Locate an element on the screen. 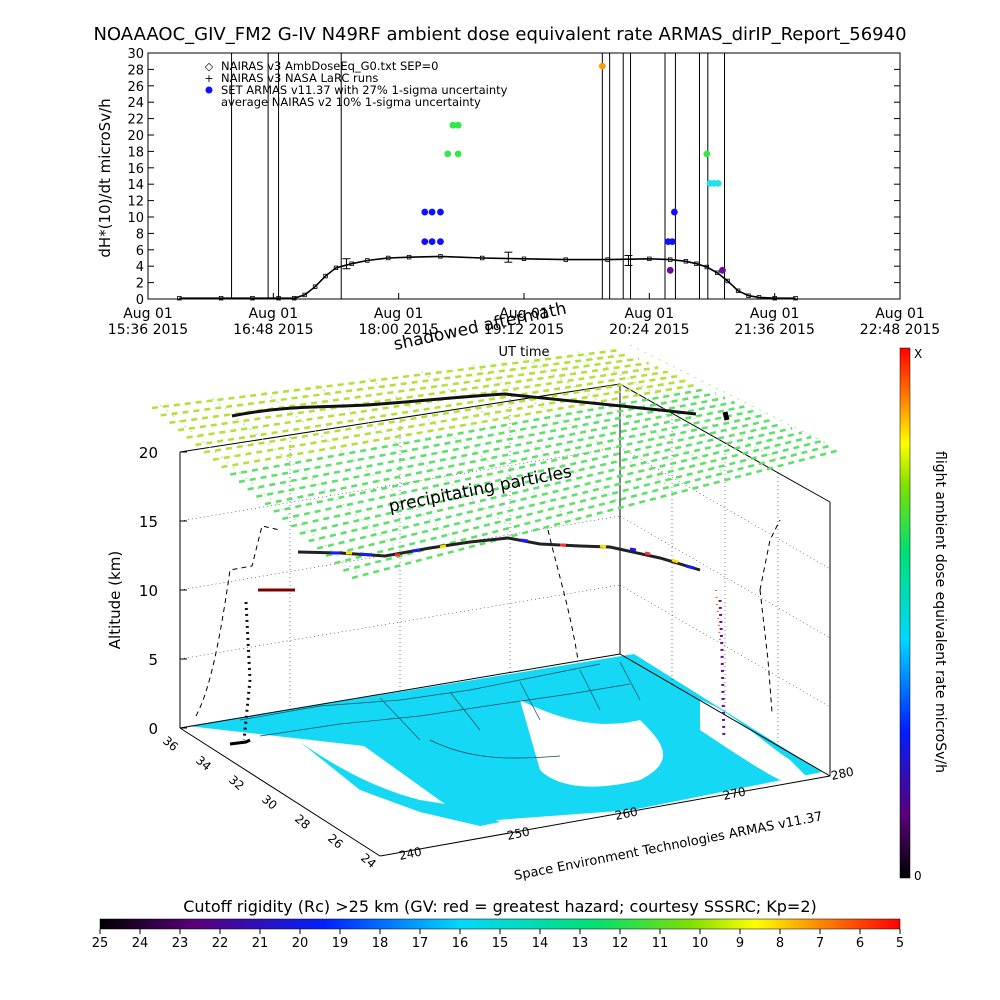 The image size is (1000, 1000). longitude-tick-label: 250 is located at coordinates (518, 833).